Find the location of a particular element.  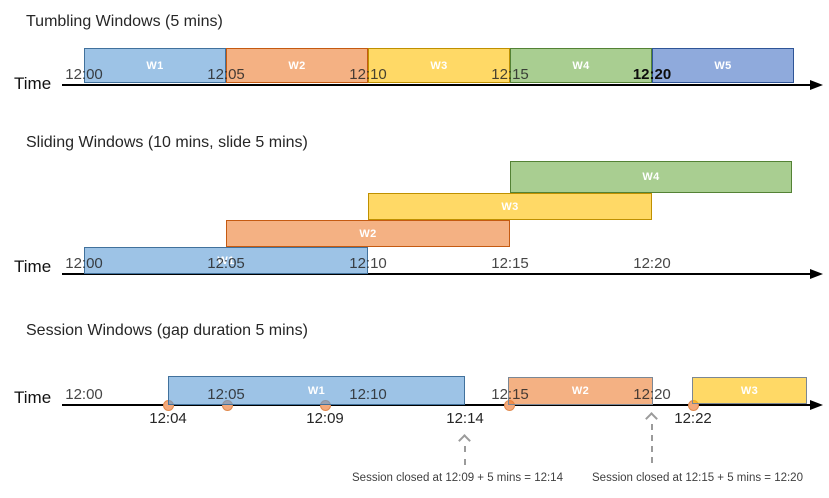

section-title: Sliding Windows (10 mins, slide 5 mins) is located at coordinates (167, 142).